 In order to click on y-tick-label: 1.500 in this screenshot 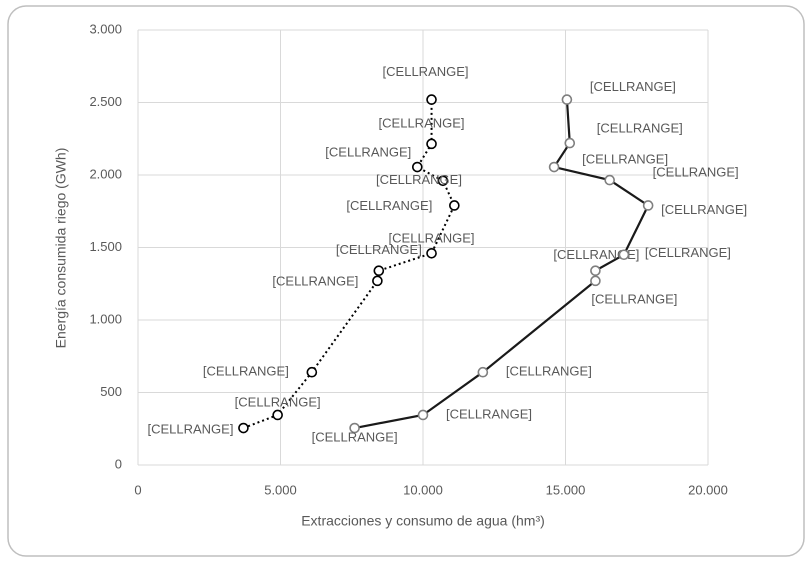, I will do `click(105, 246)`.